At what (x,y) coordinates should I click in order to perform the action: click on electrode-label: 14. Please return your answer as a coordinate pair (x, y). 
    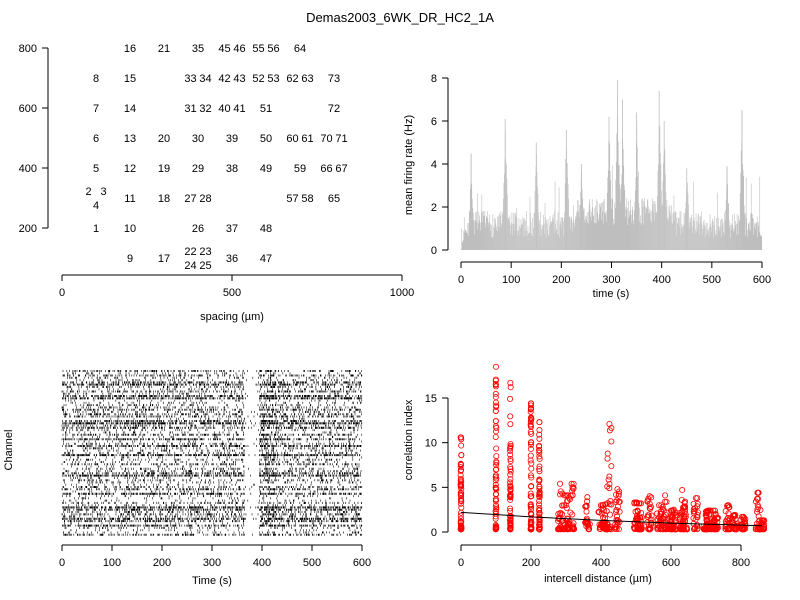
    Looking at the image, I should click on (130, 109).